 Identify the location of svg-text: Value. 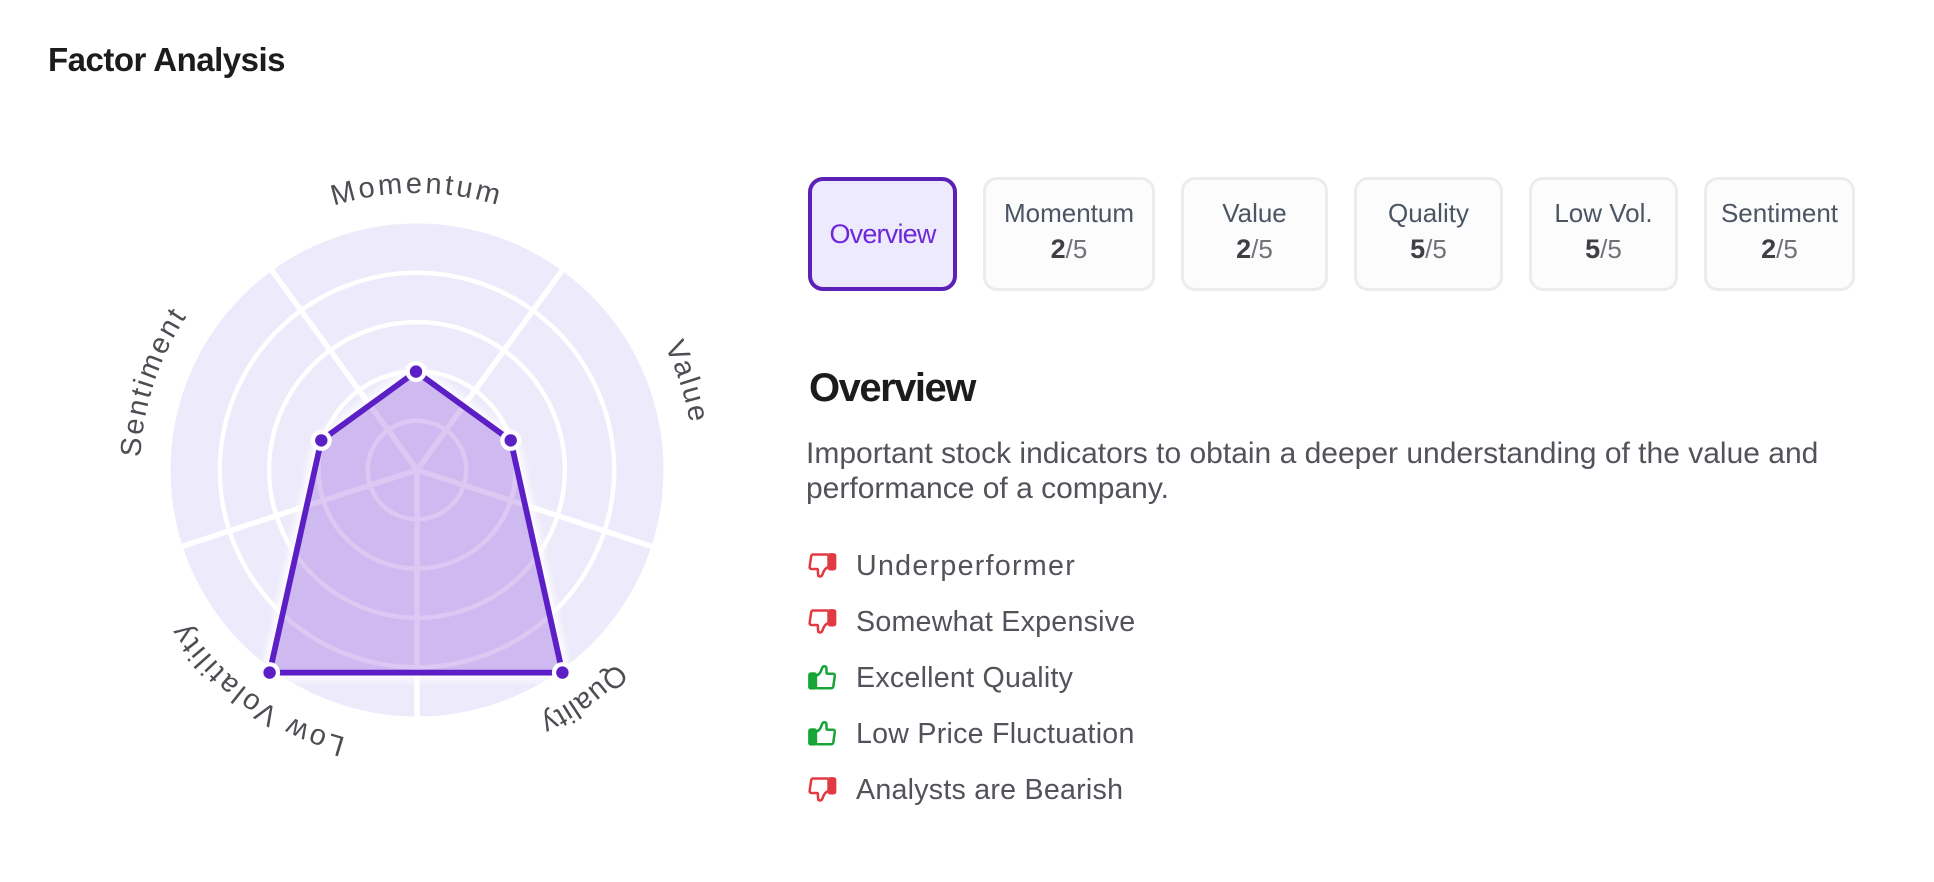
(686, 381).